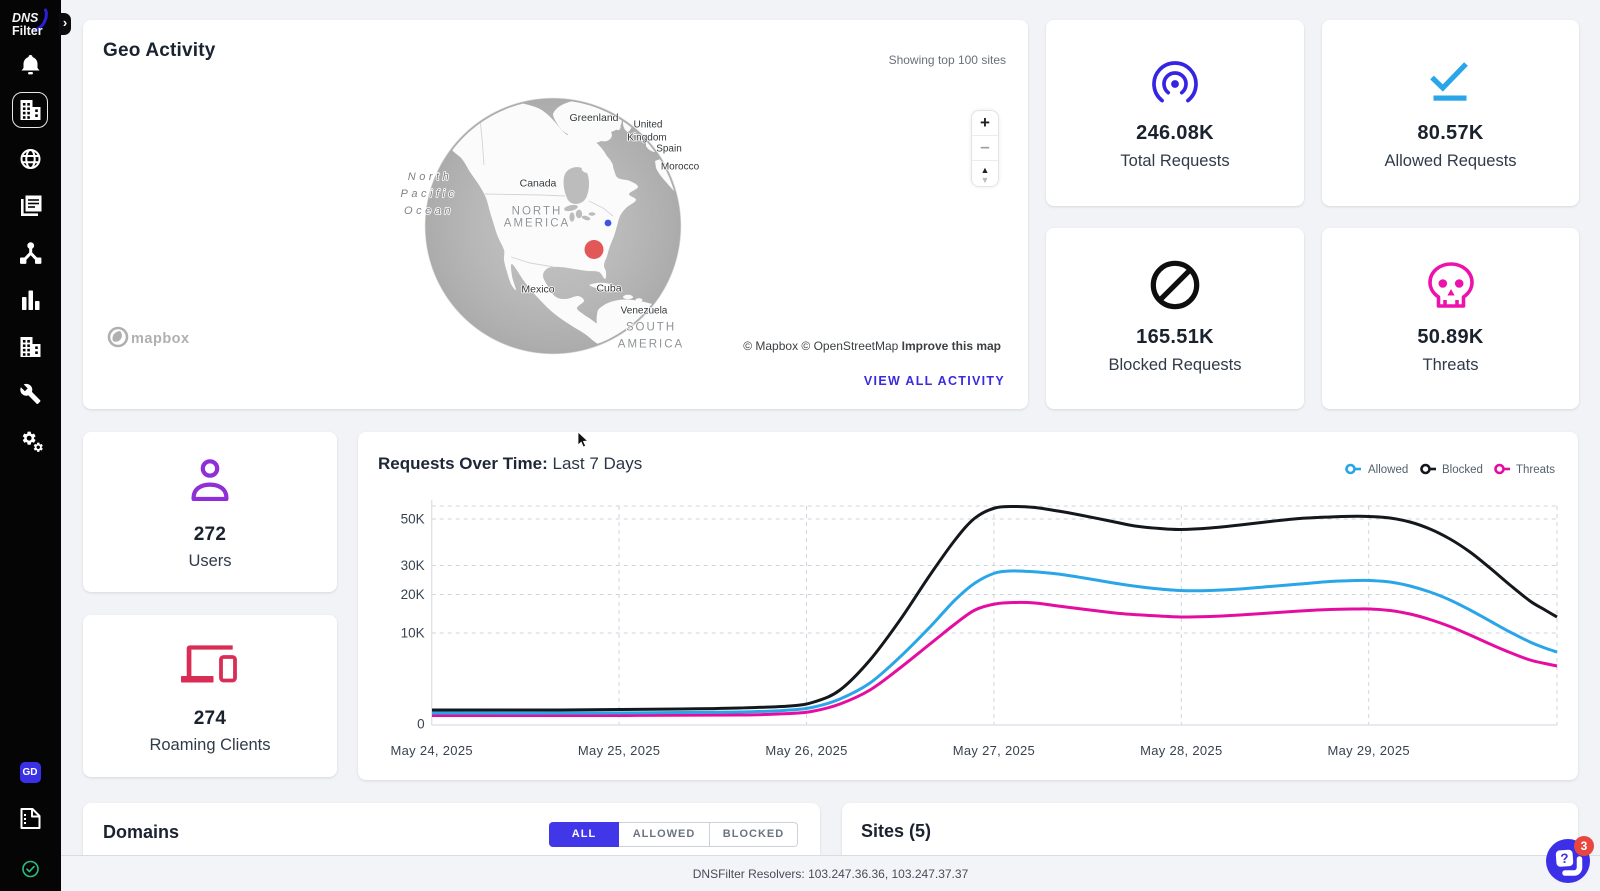 This screenshot has height=891, width=1600. What do you see at coordinates (429, 211) in the screenshot?
I see `svg-text: Ocean` at bounding box center [429, 211].